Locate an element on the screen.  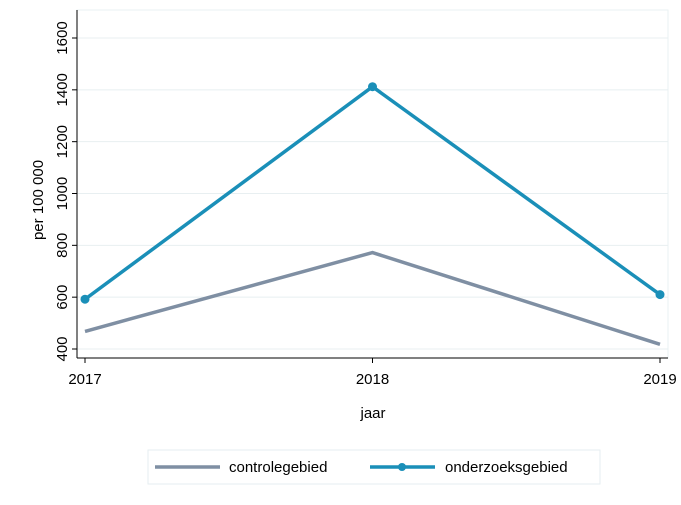
legend-label-controlegebied: controlegebied is located at coordinates (278, 467).